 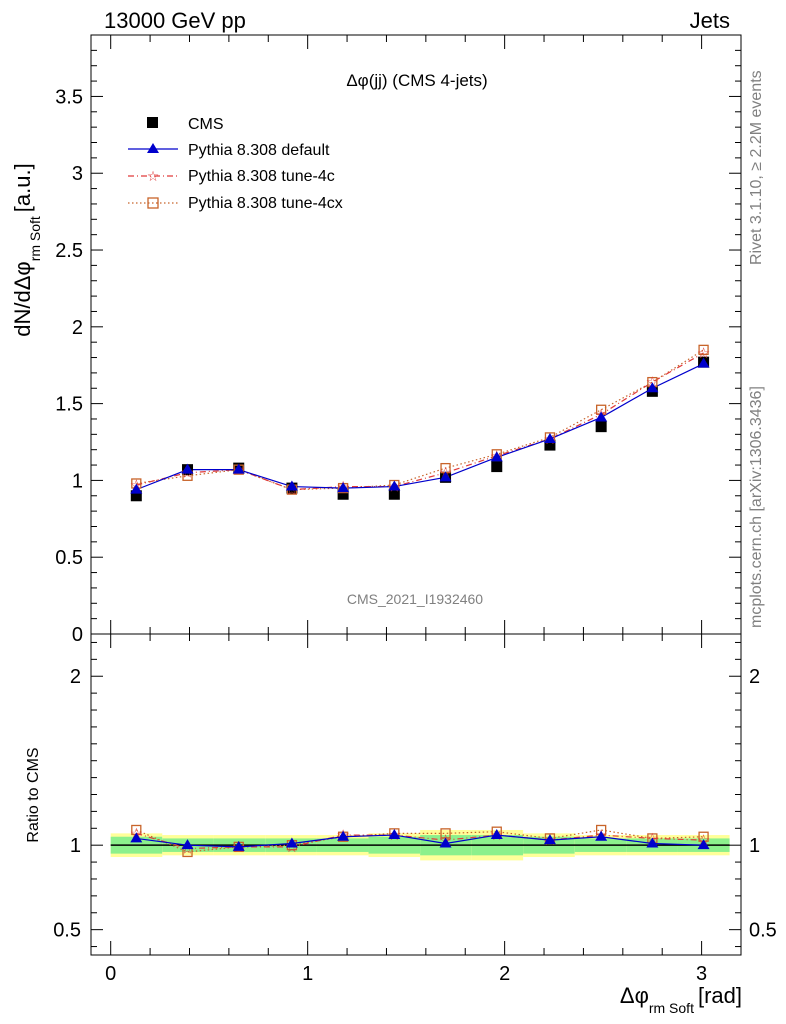 What do you see at coordinates (265, 203) in the screenshot?
I see `legend-label-tune4cx: Pythia 8.308 tune-4cx` at bounding box center [265, 203].